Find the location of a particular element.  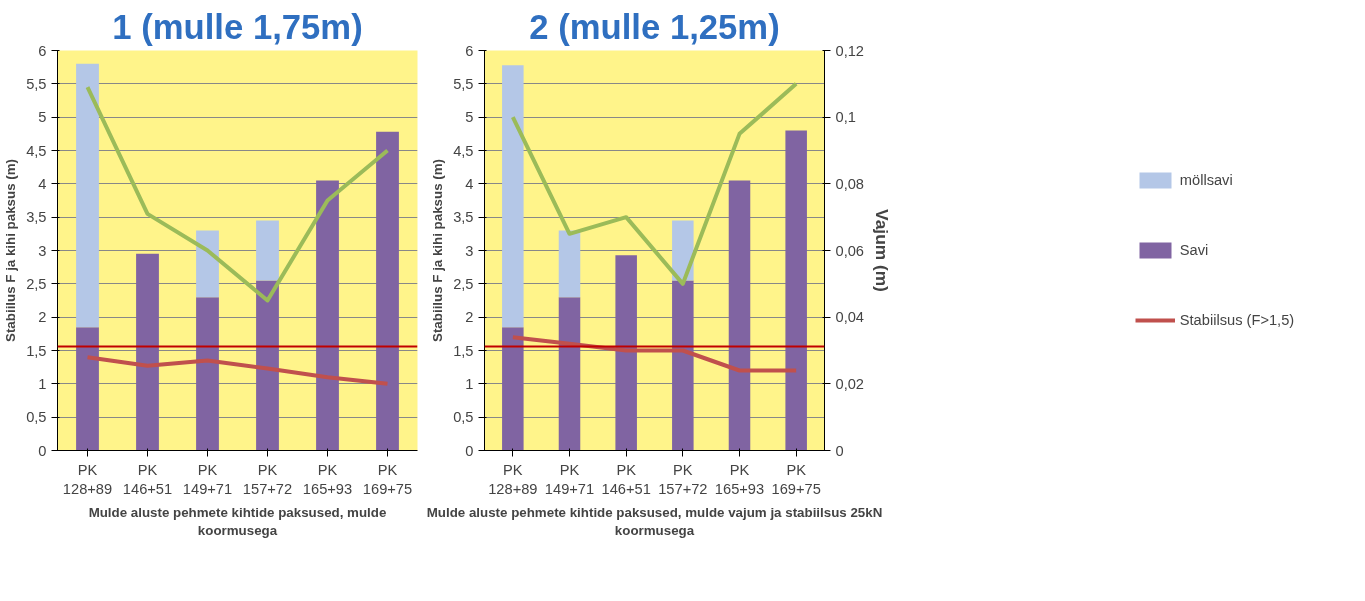

x-axis-title: Mulde aluste pehmete kihtide paksused, mulde koormusega is located at coordinates (237, 521).